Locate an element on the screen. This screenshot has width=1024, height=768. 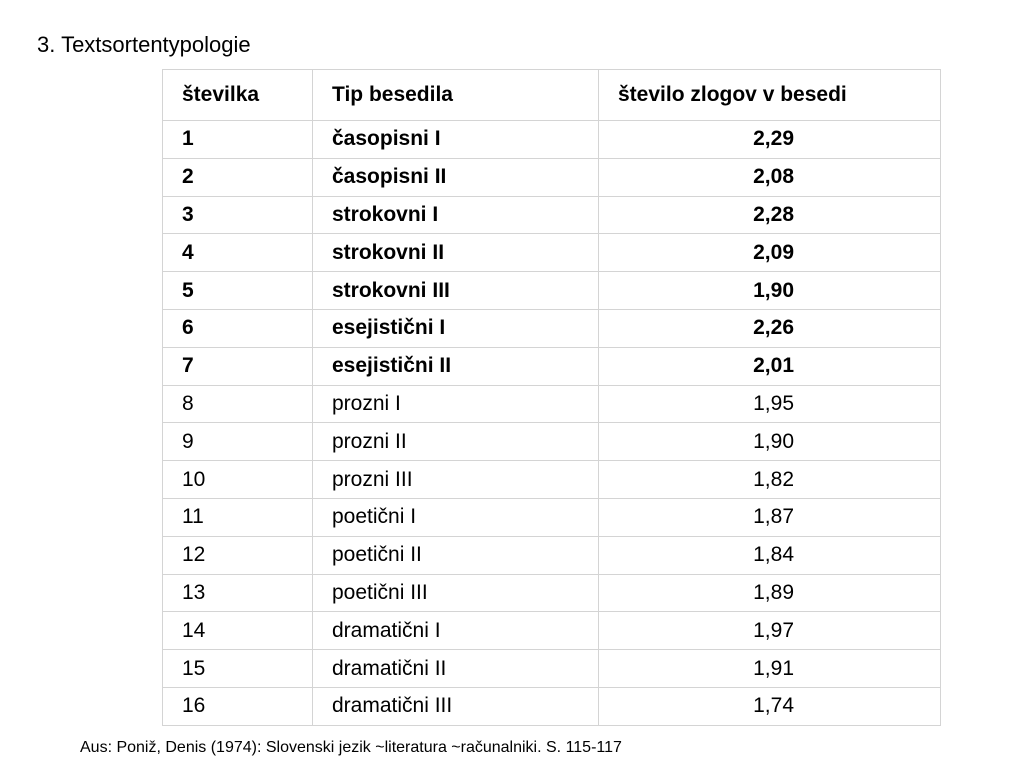
cell-number: 1 is located at coordinates (237, 139).